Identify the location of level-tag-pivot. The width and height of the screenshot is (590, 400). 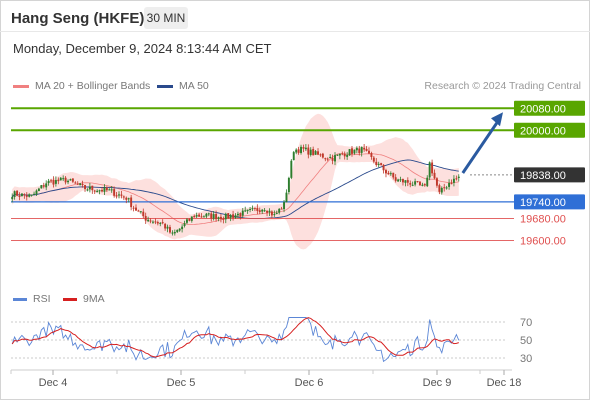
(549, 202).